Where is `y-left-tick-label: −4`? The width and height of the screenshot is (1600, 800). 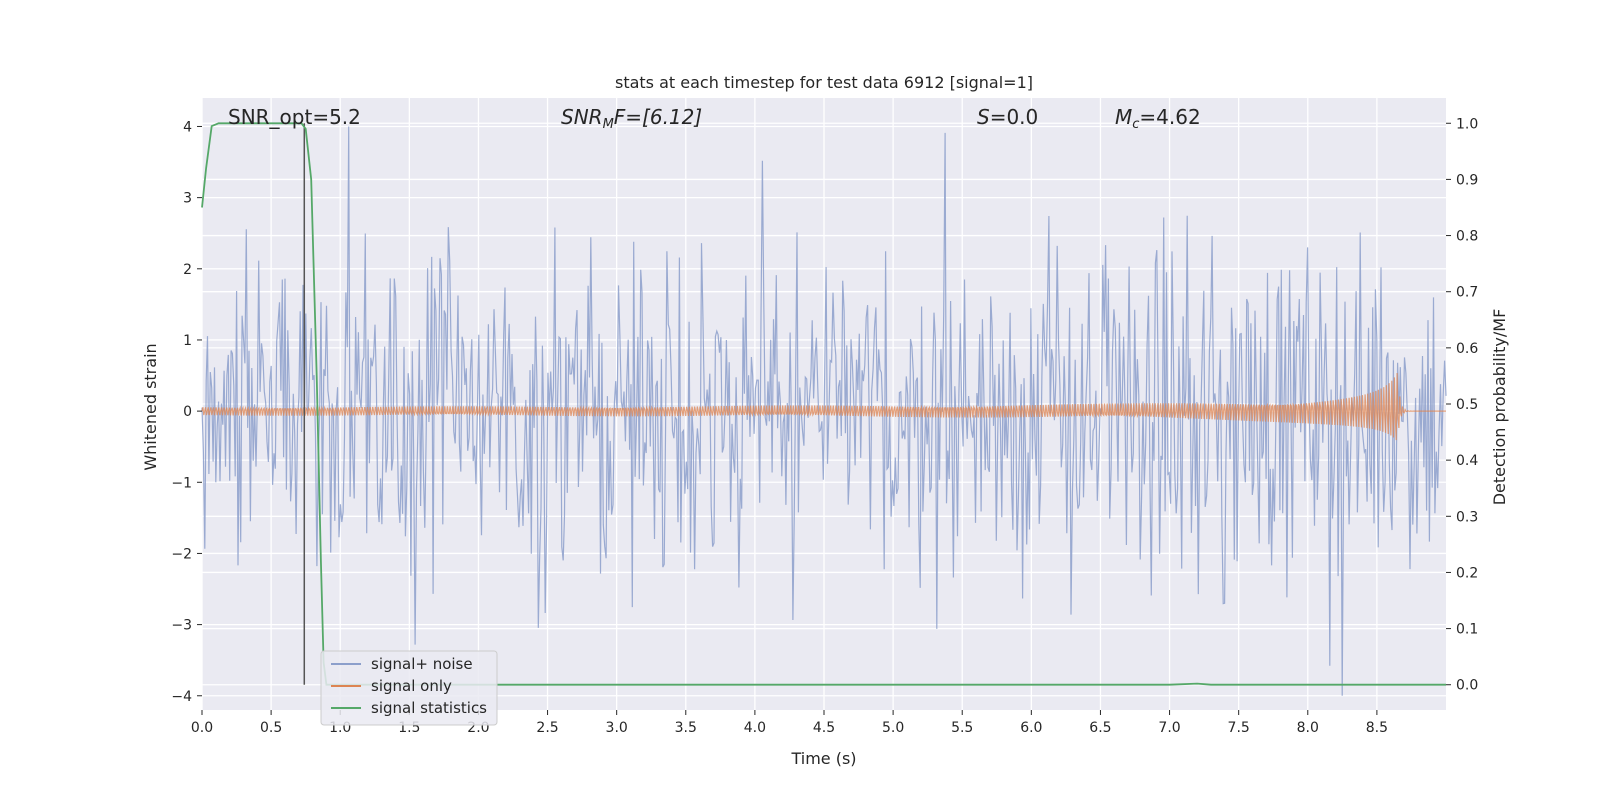
y-left-tick-label: −4 is located at coordinates (181, 697).